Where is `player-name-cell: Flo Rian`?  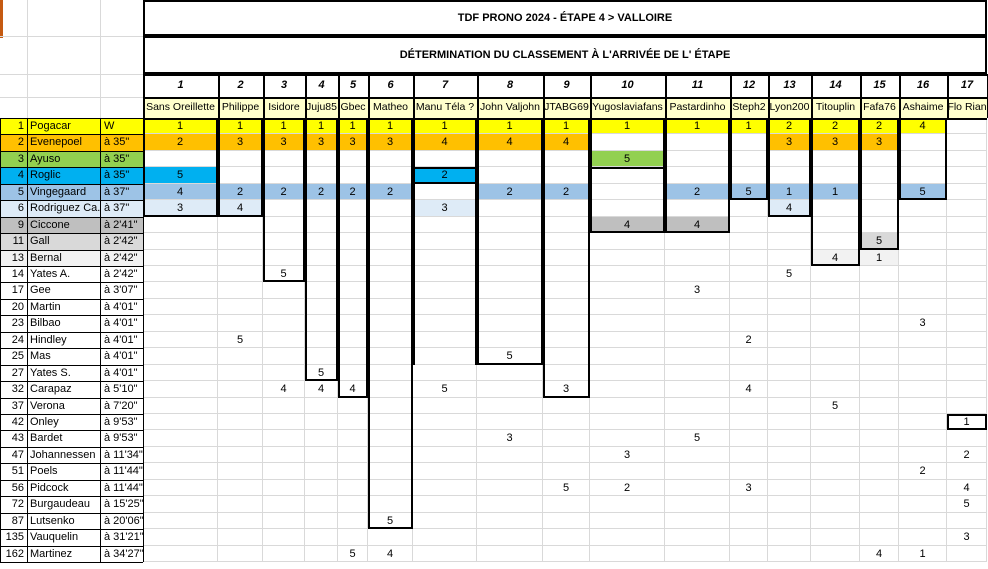 player-name-cell: Flo Rian is located at coordinates (967, 107).